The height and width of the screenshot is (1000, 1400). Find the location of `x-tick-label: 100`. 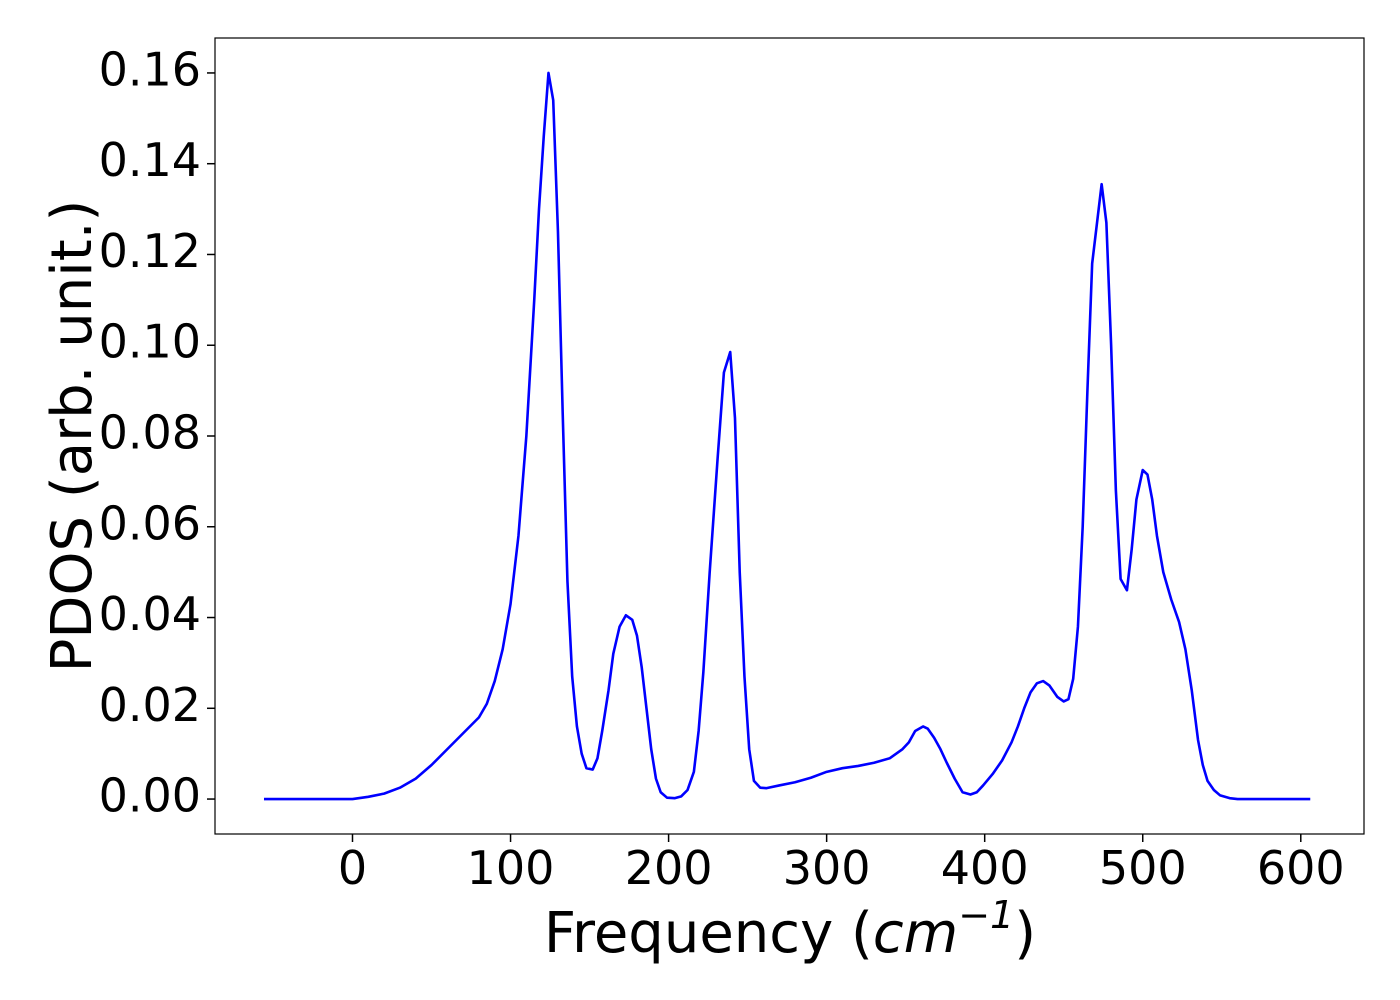

x-tick-label: 100 is located at coordinates (511, 868).